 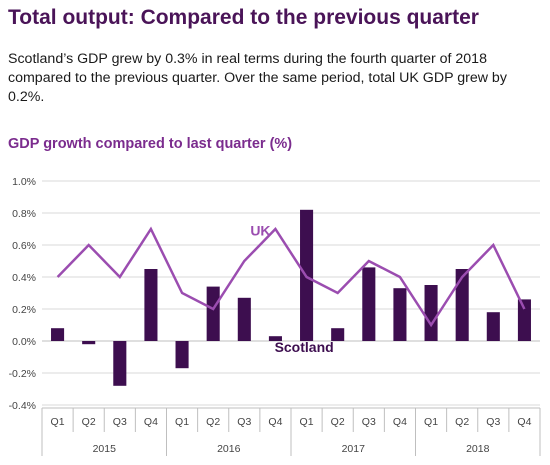 I want to click on y-tick-label: 0.4%, so click(x=24, y=278).